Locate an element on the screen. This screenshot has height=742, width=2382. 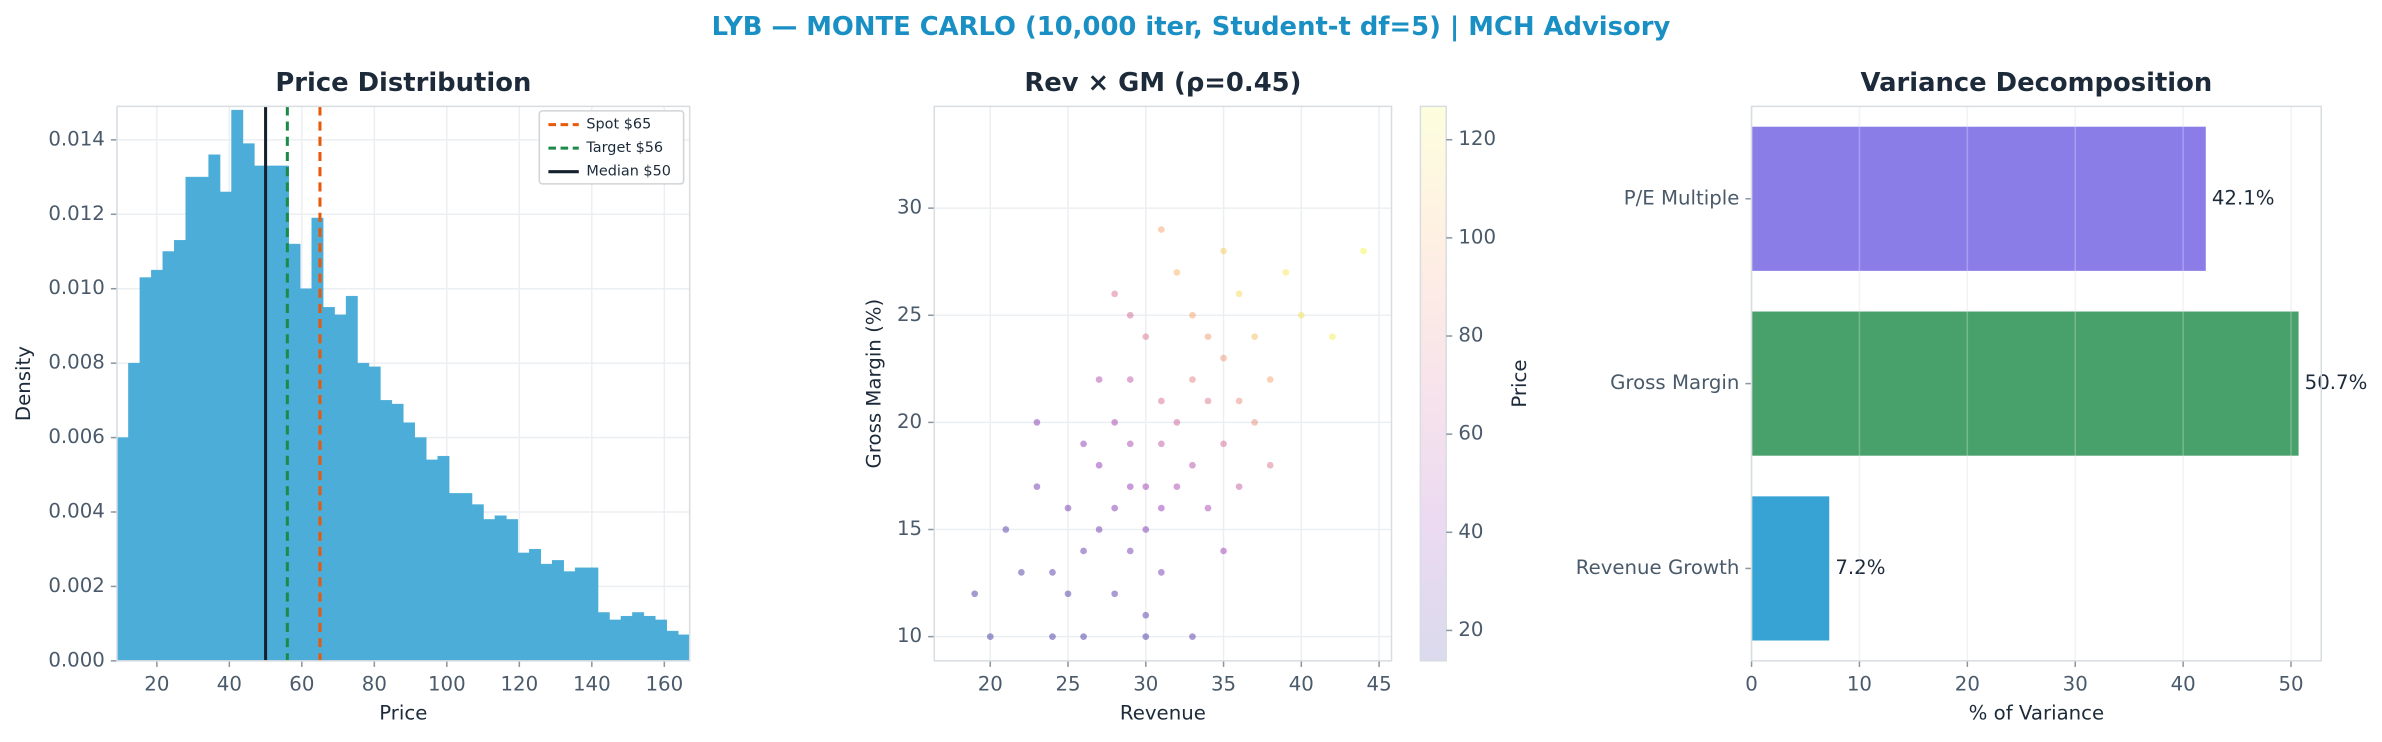
x-tick-label: 140 is located at coordinates (592, 684).